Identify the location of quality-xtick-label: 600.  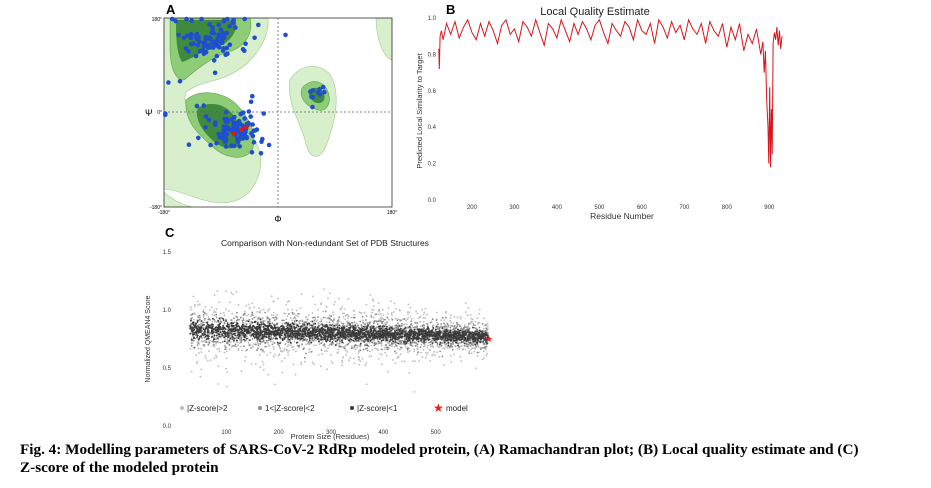
(642, 208).